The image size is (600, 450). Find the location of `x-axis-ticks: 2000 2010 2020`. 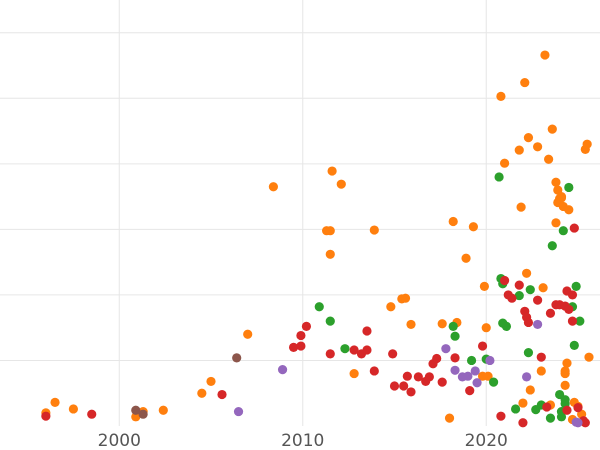

x-axis-ticks: 2000 2010 2020 is located at coordinates (303, 440).